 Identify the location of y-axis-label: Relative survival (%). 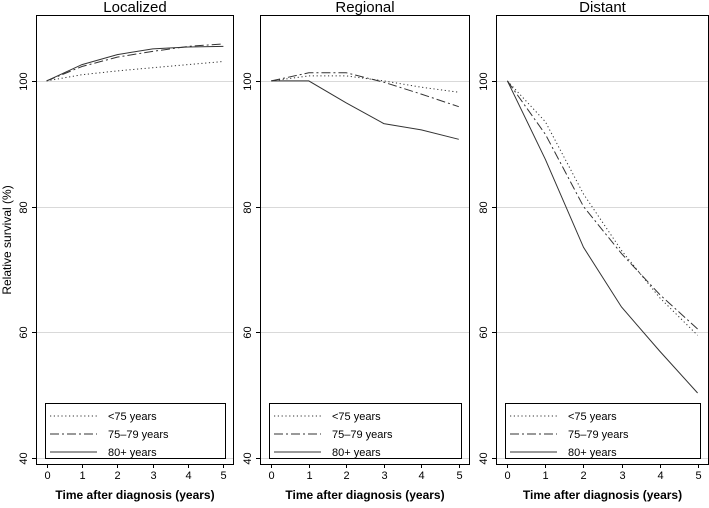
(7, 239).